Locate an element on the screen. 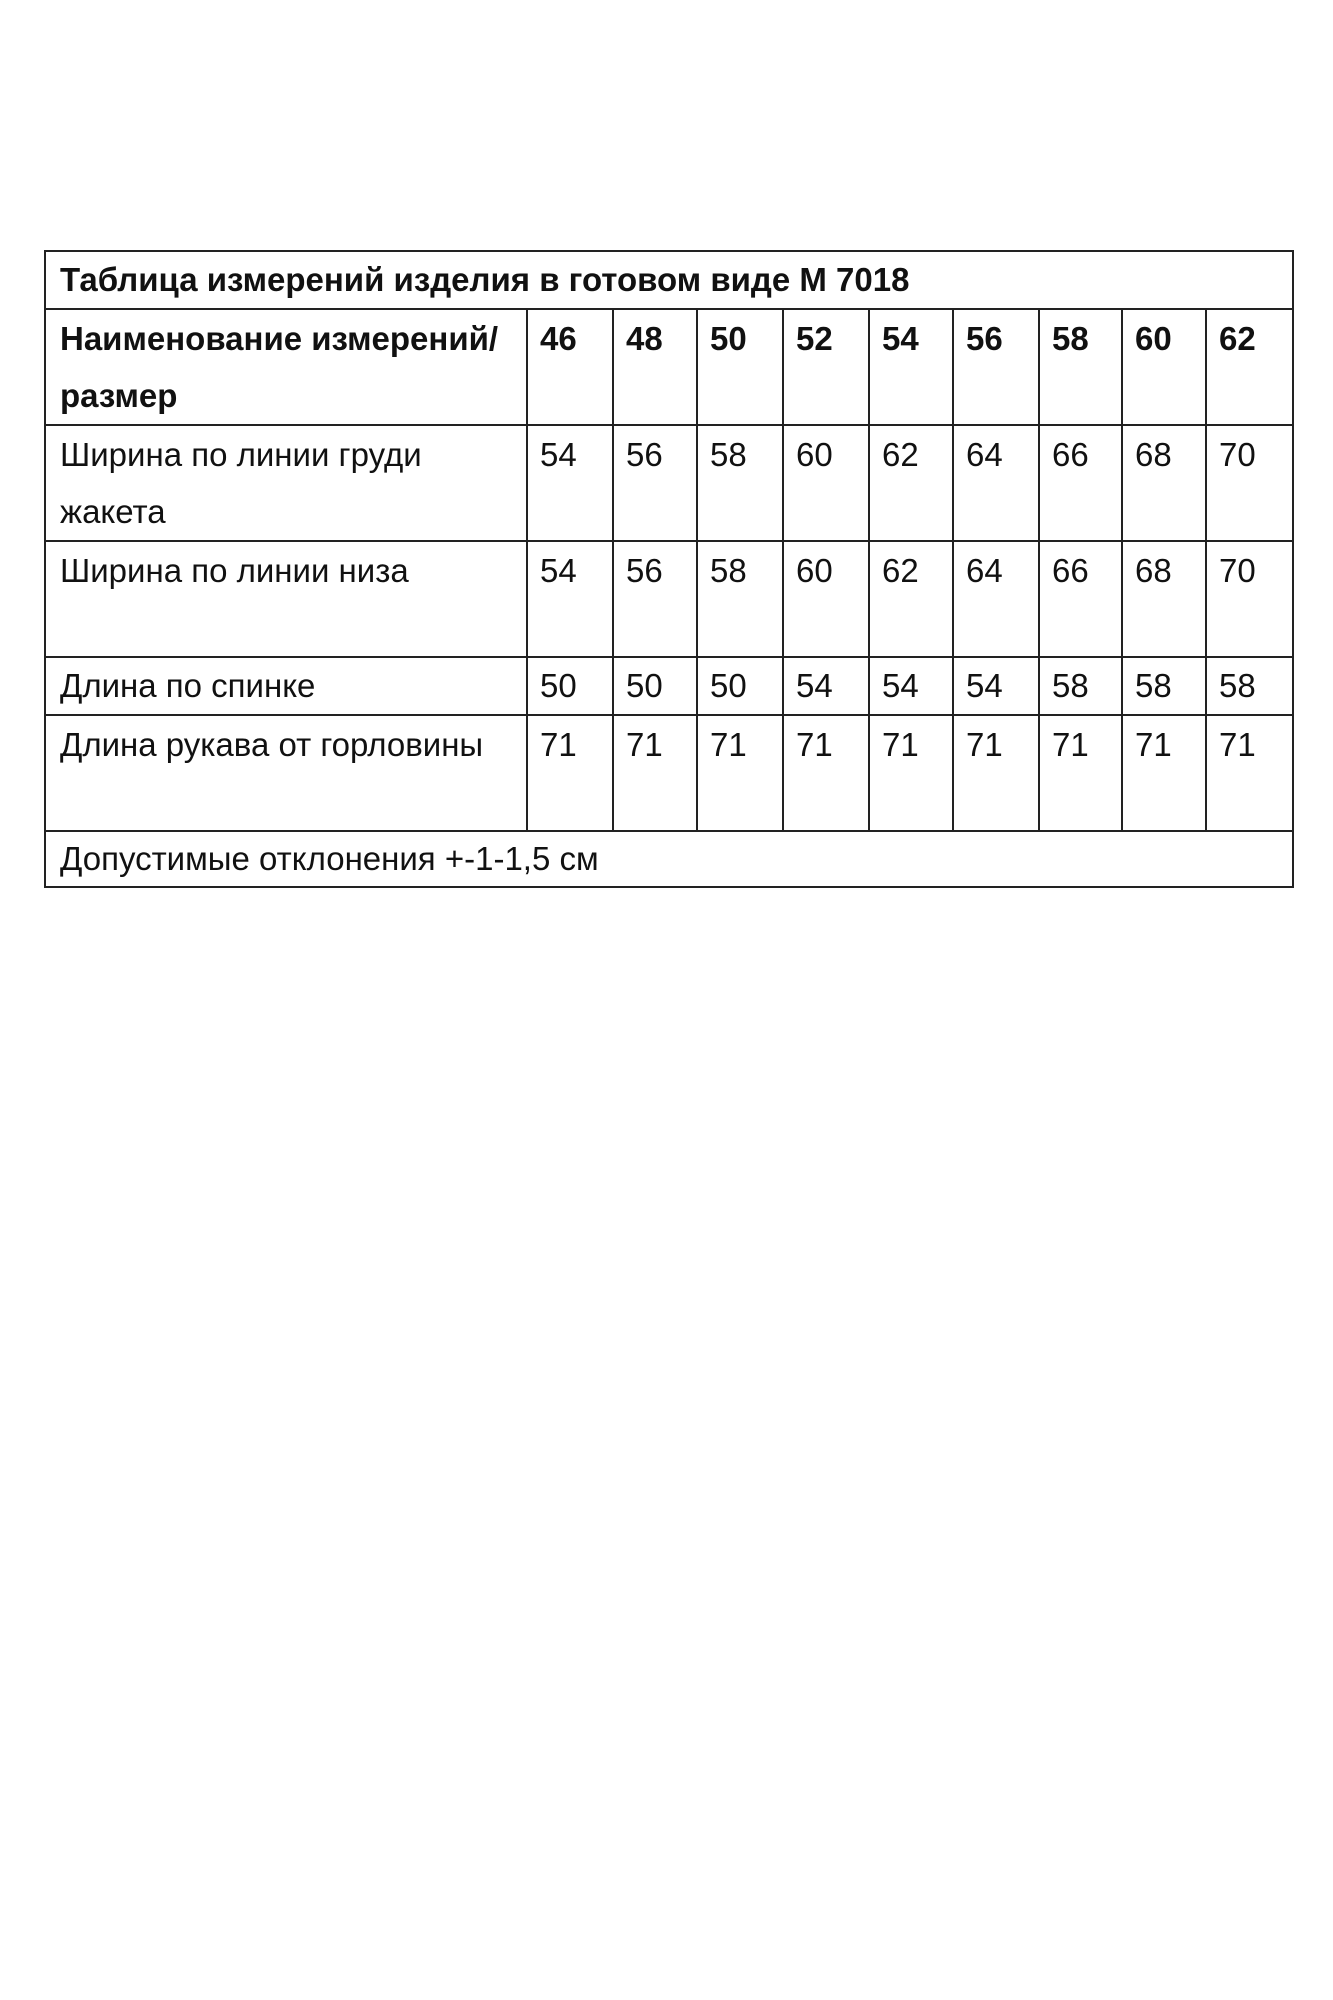 The image size is (1333, 2000). size-header: 48 is located at coordinates (655, 367).